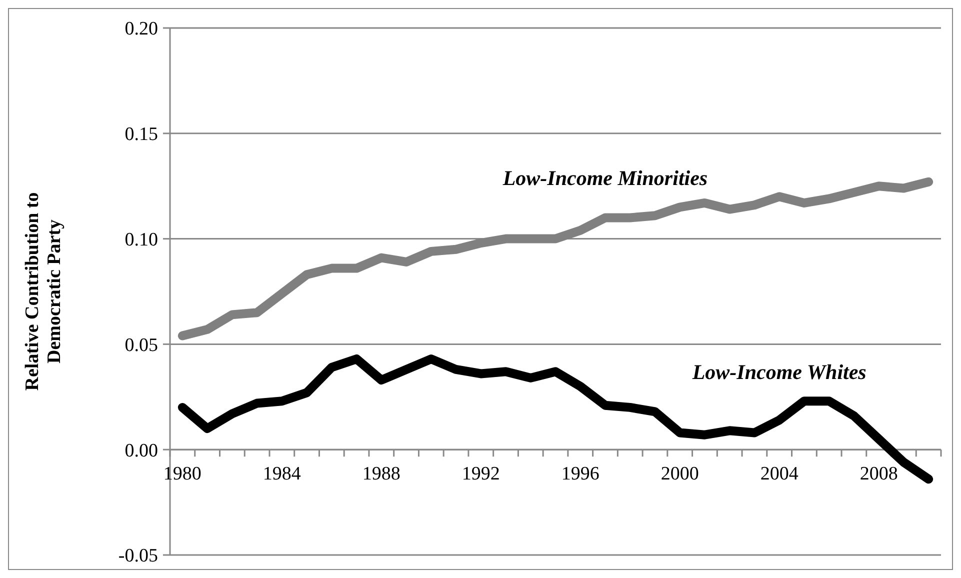  What do you see at coordinates (141, 345) in the screenshot?
I see `y-tick-label: 0.05` at bounding box center [141, 345].